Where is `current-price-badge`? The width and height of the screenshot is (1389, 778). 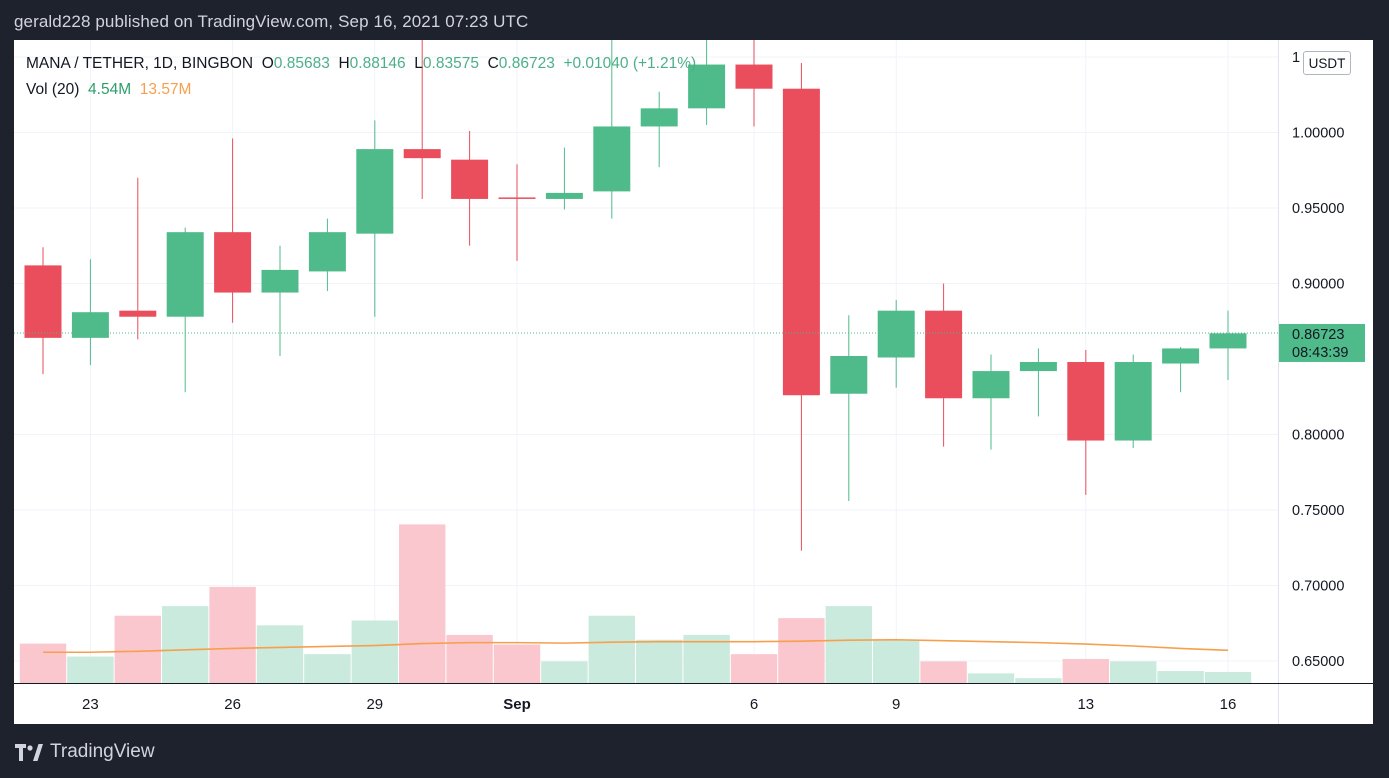 current-price-badge is located at coordinates (1322, 342).